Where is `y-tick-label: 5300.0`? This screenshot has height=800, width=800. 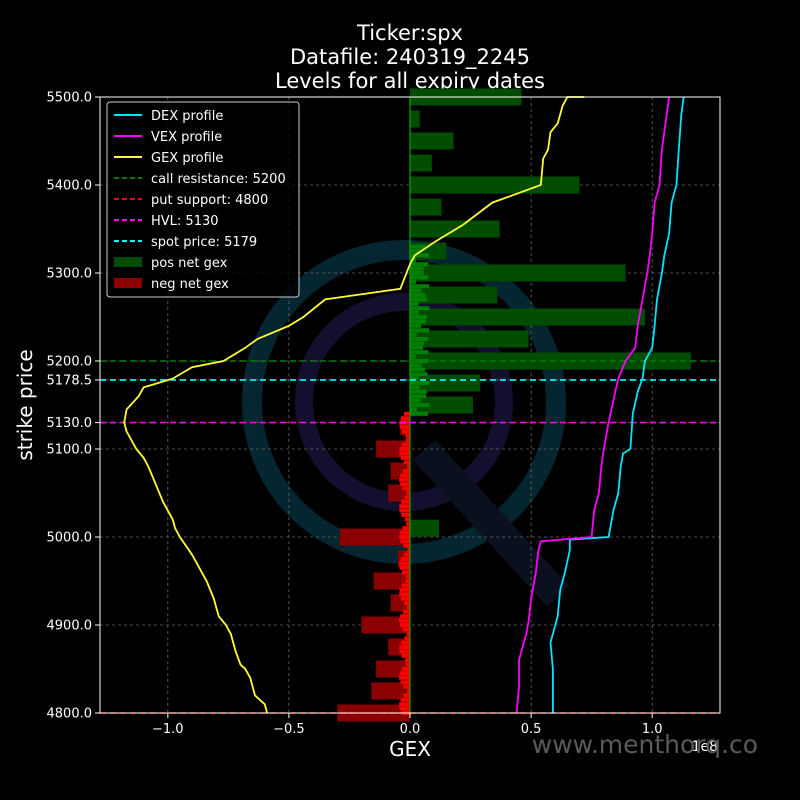 y-tick-label: 5300.0 is located at coordinates (70, 274).